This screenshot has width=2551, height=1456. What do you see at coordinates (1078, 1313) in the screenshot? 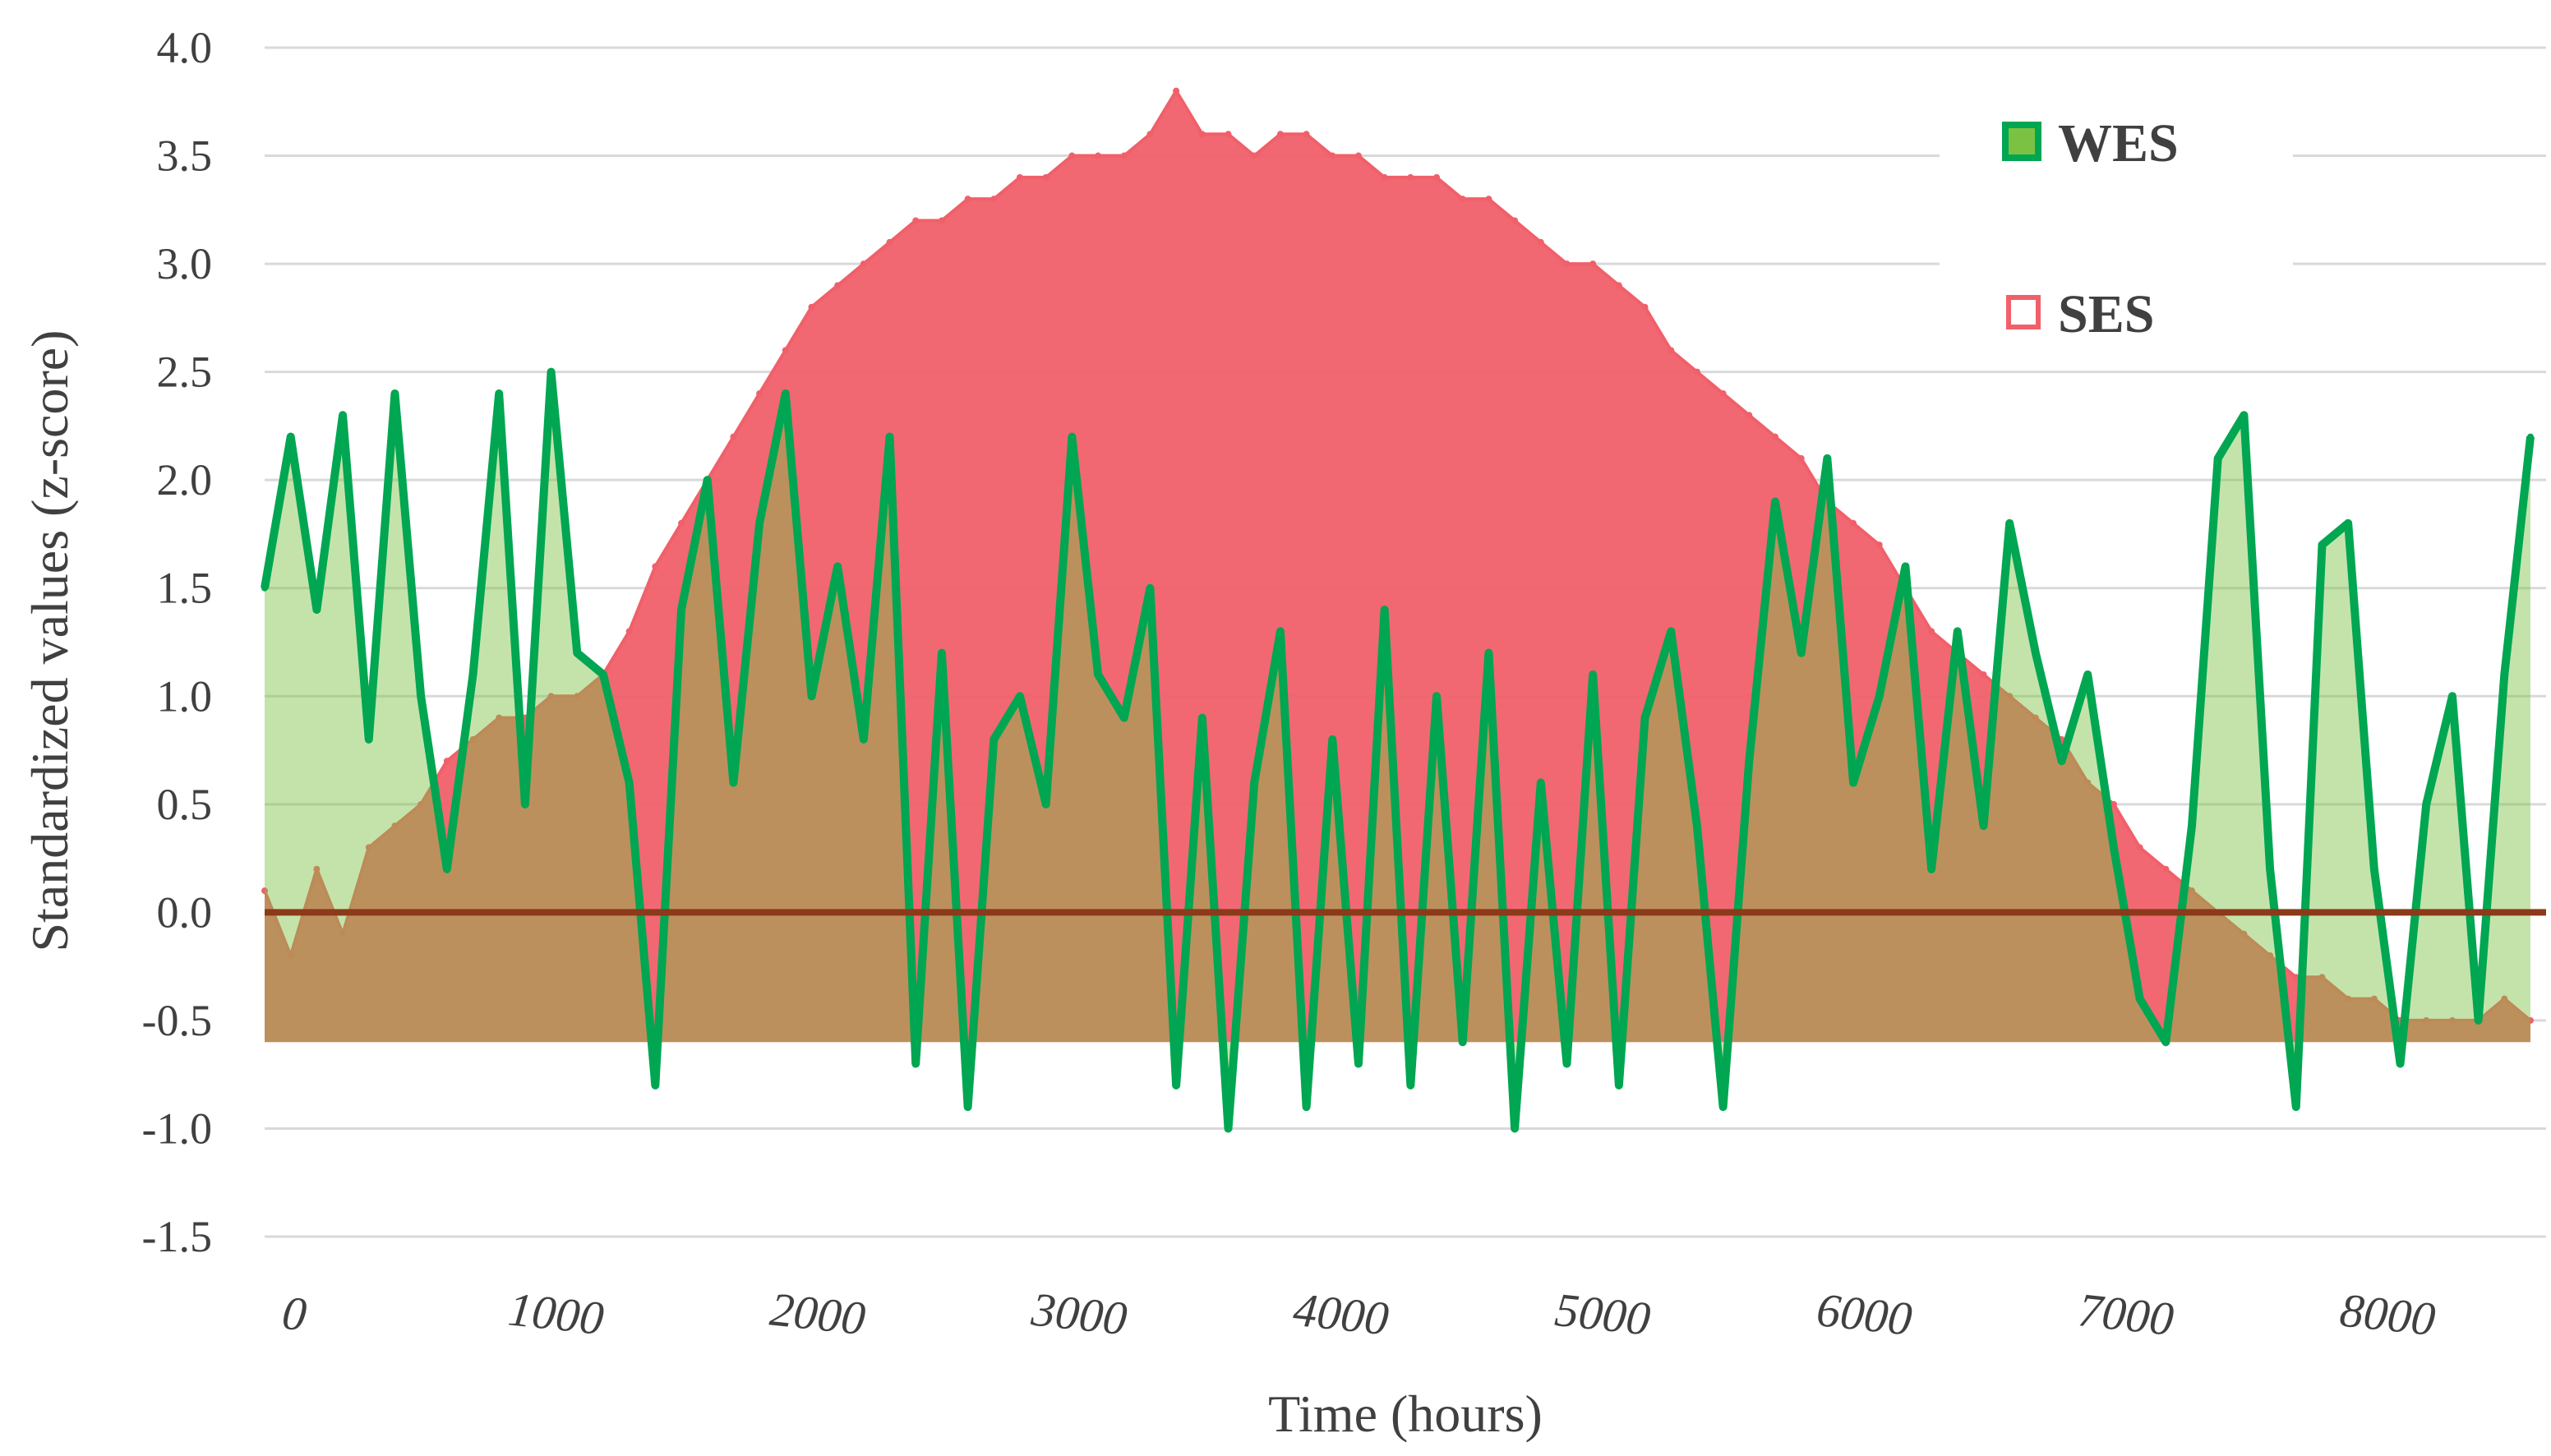
I see `x-tick-label: 3000` at bounding box center [1078, 1313].